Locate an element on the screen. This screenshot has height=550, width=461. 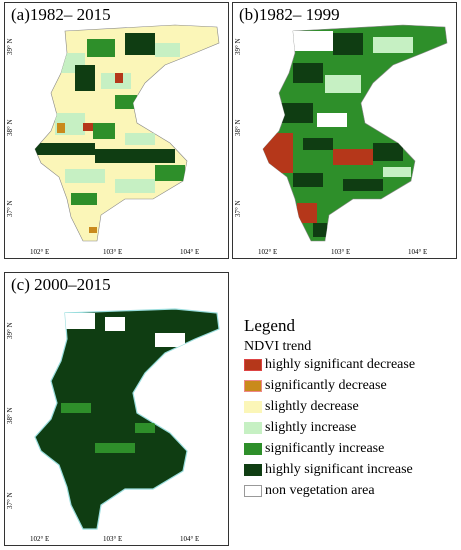
legend-title: Legend is located at coordinates (269, 325).